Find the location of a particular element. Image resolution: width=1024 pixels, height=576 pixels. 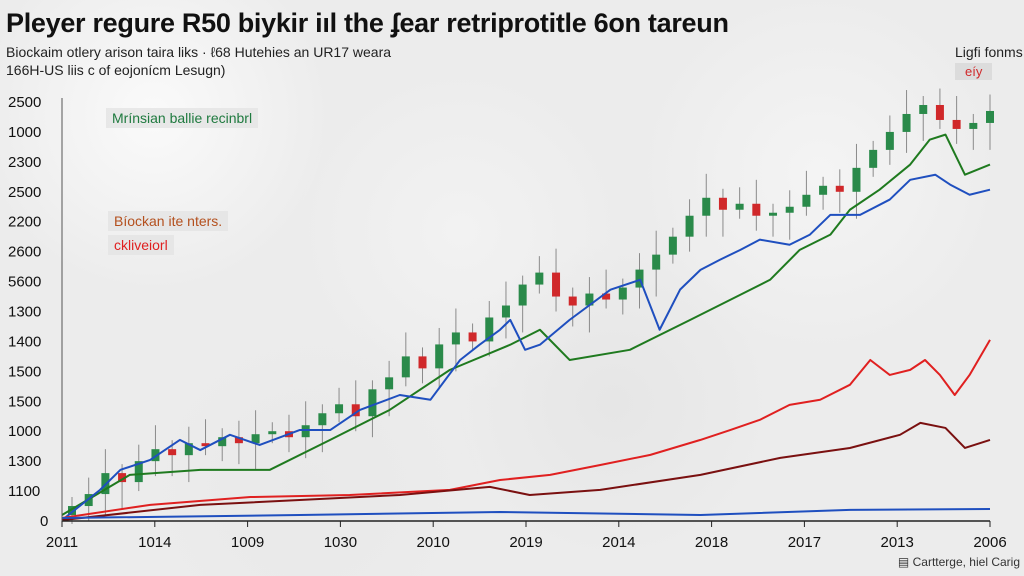

series-line-bottom-blue is located at coordinates (526, 514).